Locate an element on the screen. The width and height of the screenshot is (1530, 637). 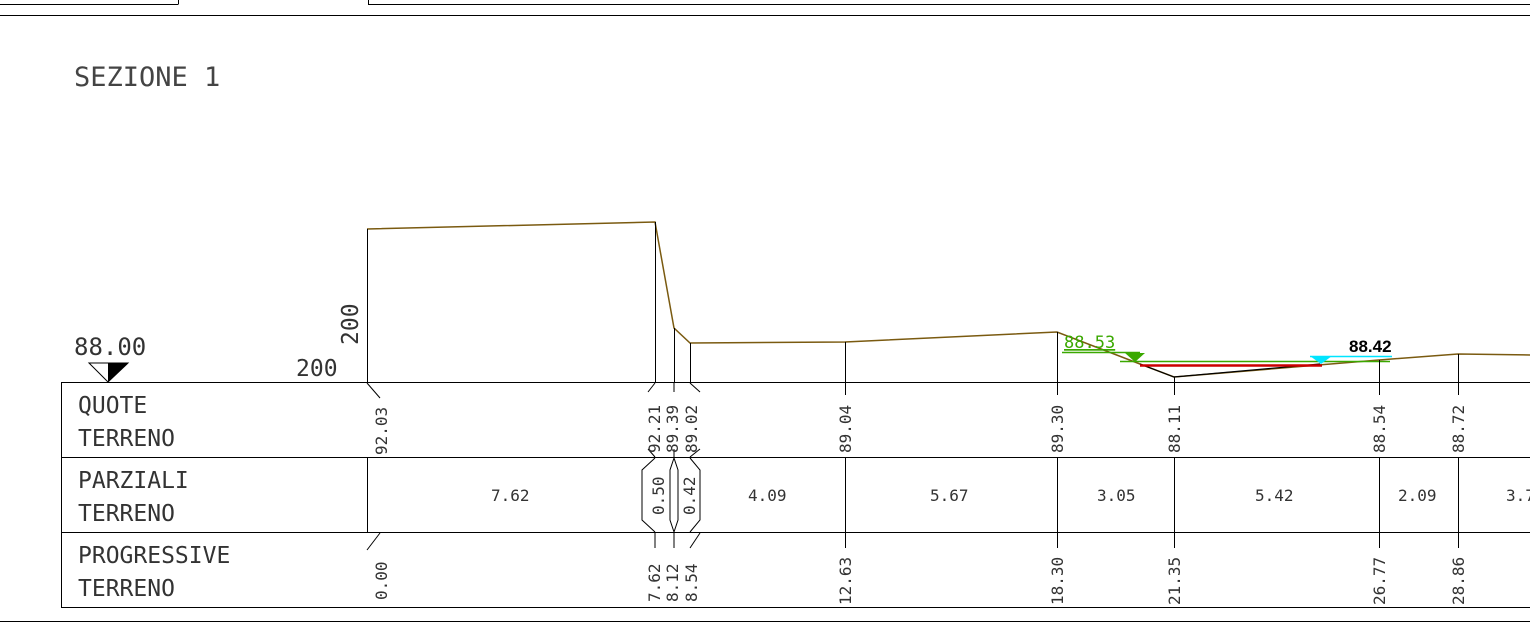
progressive-label: 0.00 is located at coordinates (381, 580).